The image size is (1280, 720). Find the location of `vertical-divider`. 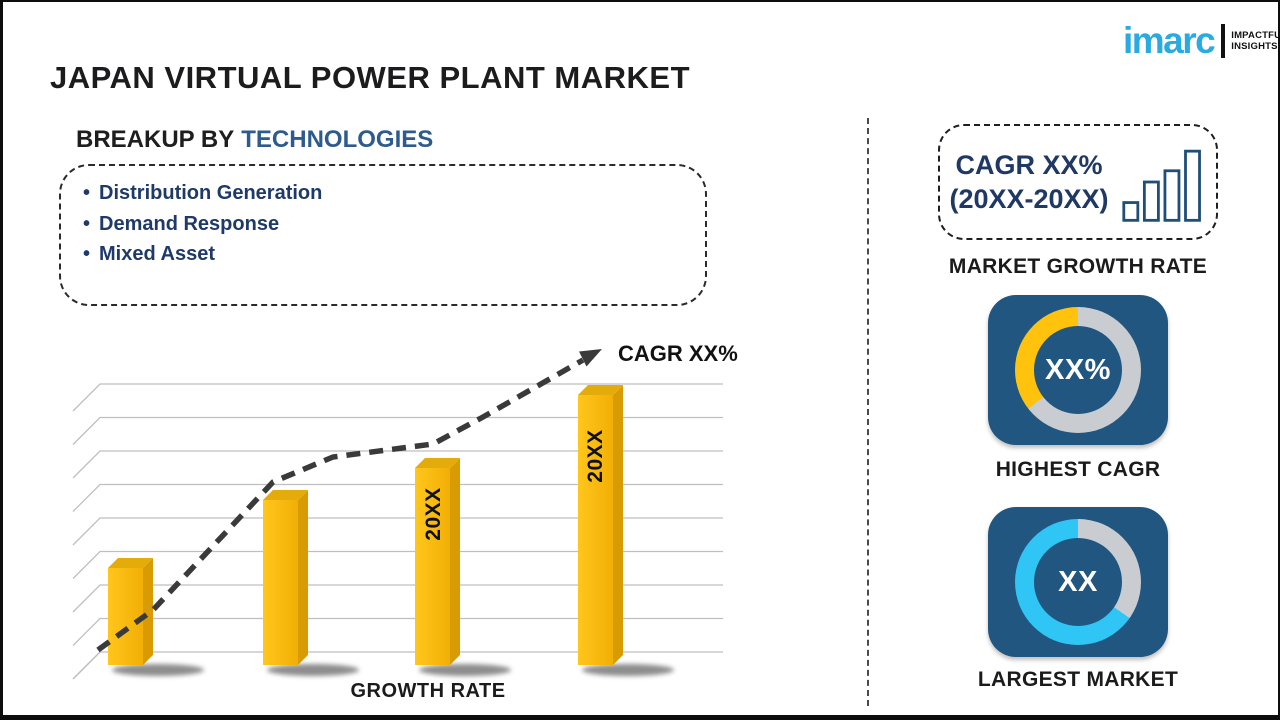

vertical-divider is located at coordinates (868, 412).